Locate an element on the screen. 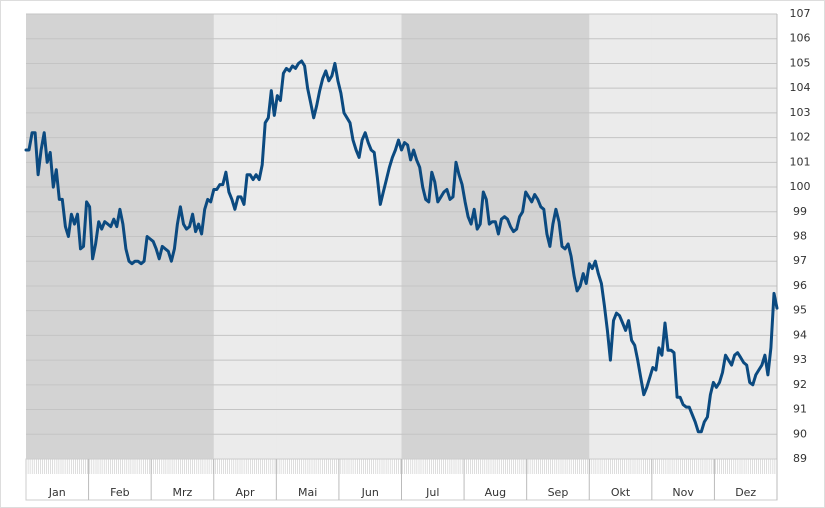 This screenshot has height=508, width=825. y-tick-label: 102 is located at coordinates (800, 137).